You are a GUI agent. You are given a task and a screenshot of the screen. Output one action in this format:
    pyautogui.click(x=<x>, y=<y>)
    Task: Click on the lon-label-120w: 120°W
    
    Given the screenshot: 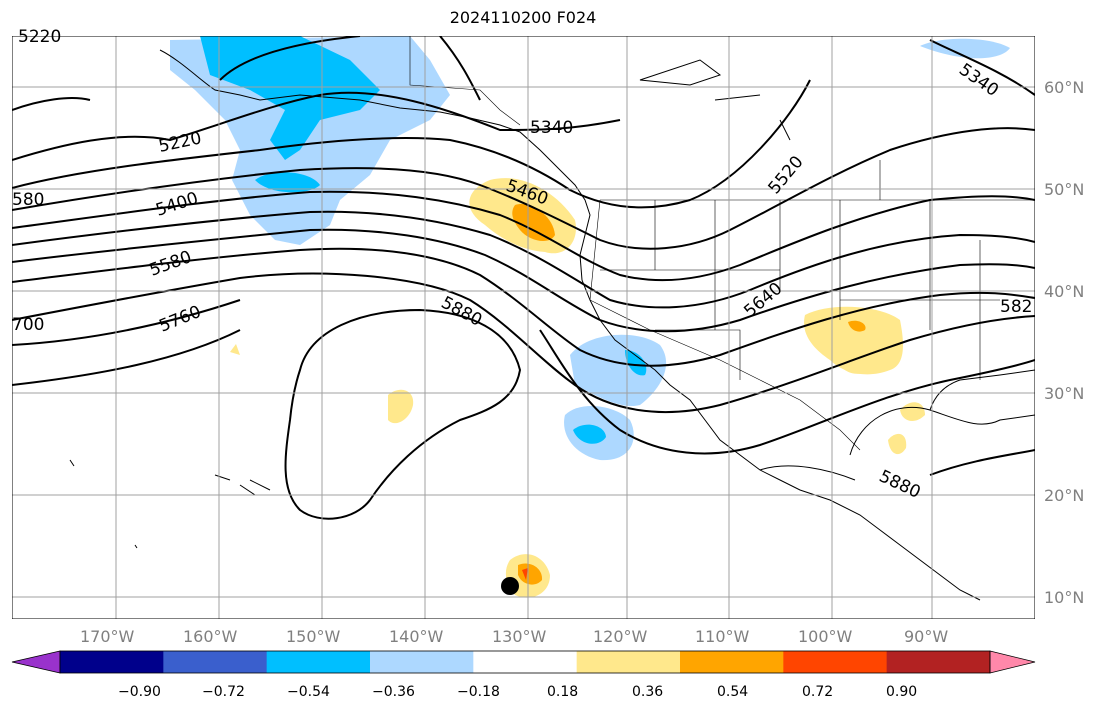 What is the action you would take?
    pyautogui.click(x=620, y=636)
    